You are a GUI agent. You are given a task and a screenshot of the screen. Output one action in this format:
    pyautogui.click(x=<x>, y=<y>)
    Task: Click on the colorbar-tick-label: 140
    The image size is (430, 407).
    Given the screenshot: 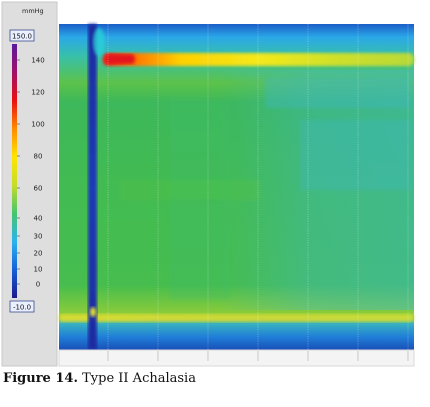 What is the action you would take?
    pyautogui.click(x=37, y=60)
    